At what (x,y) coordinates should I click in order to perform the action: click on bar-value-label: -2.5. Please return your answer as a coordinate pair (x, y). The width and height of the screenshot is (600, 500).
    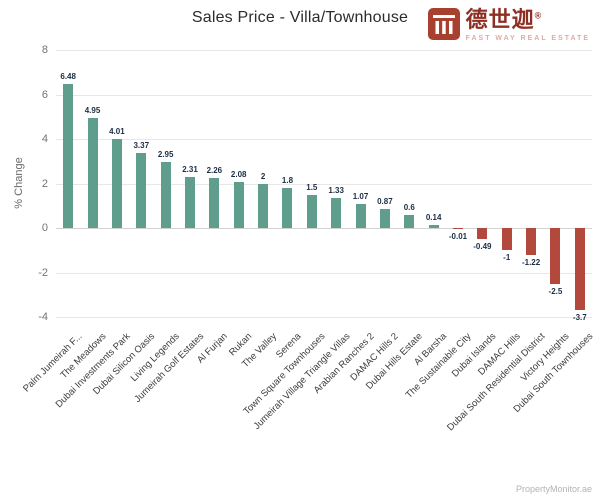
    Looking at the image, I should click on (555, 291).